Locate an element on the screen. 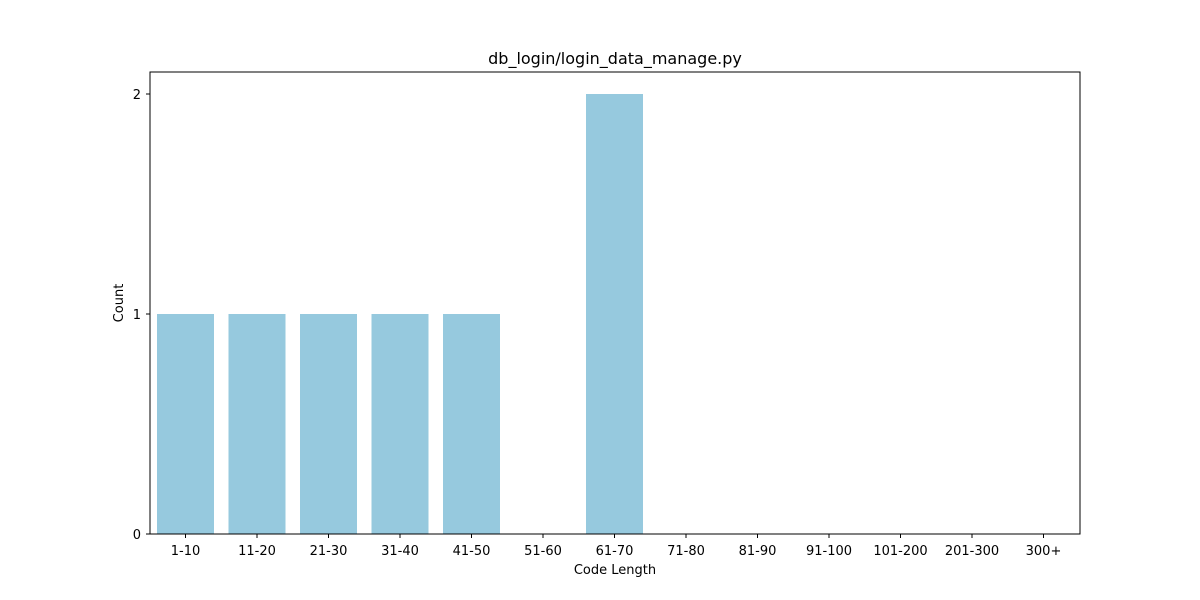  x-axis-label: Code Length is located at coordinates (615, 570).